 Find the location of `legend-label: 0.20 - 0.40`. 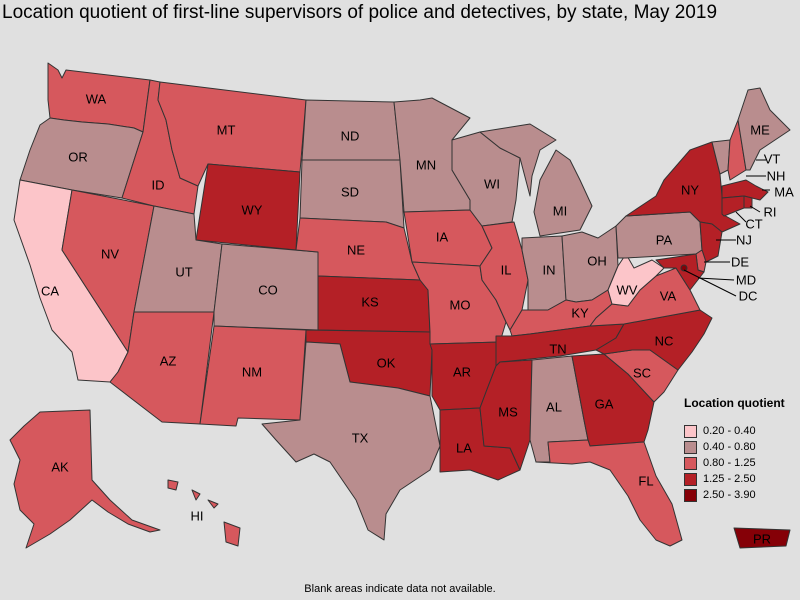

legend-label: 0.20 - 0.40 is located at coordinates (729, 431).